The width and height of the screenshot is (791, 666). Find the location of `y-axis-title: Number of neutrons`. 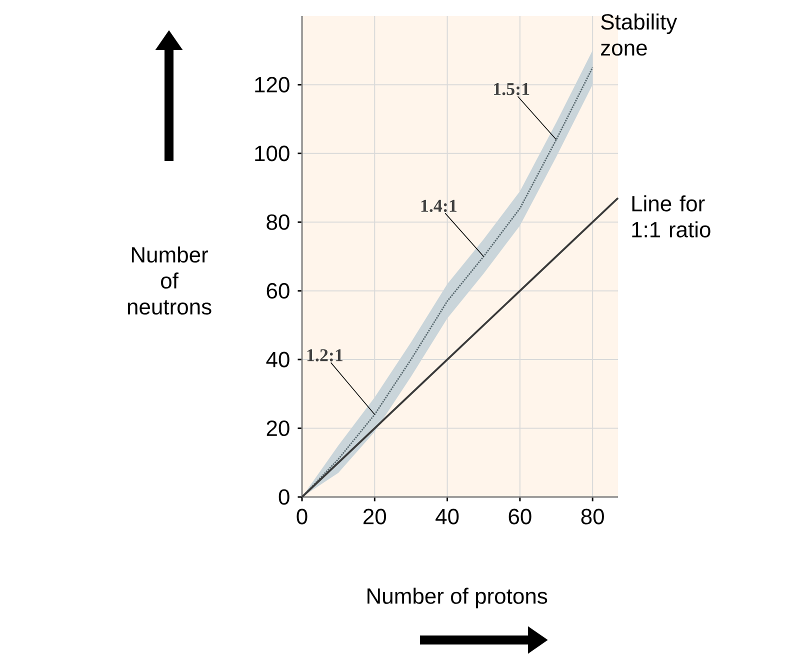

y-axis-title: Number of neutrons is located at coordinates (170, 280).